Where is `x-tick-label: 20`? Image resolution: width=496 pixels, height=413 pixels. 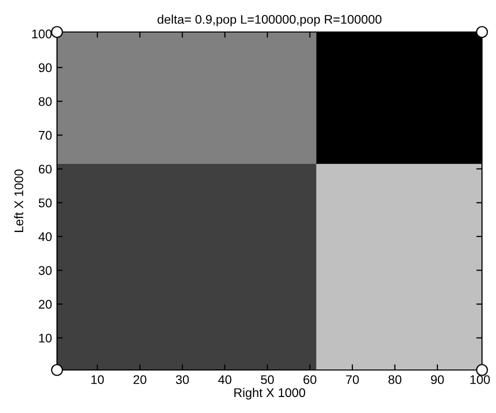
x-tick-label: 20 is located at coordinates (140, 379).